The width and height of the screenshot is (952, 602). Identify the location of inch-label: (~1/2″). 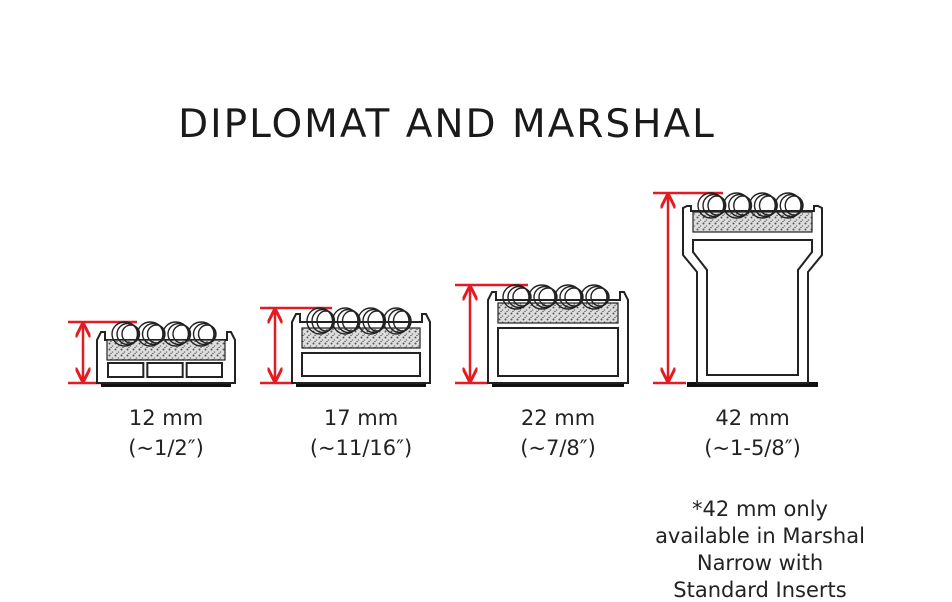
(166, 448).